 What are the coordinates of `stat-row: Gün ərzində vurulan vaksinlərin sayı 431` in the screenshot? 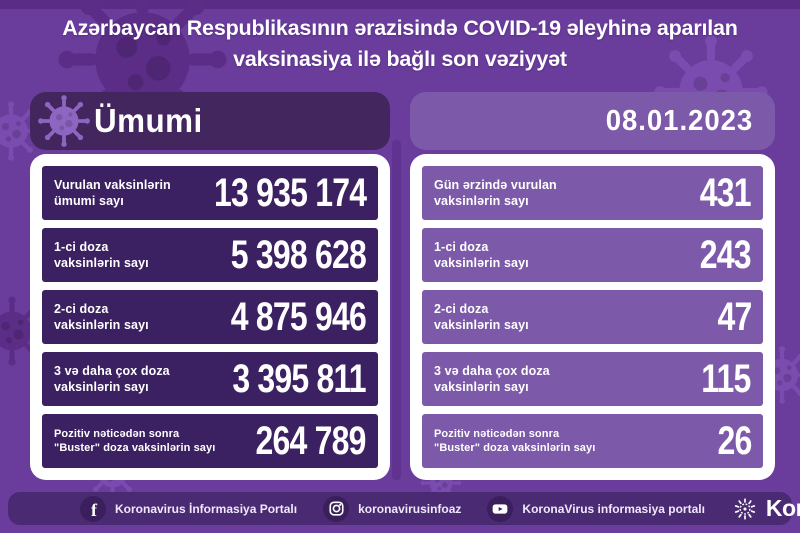 It's located at (592, 193).